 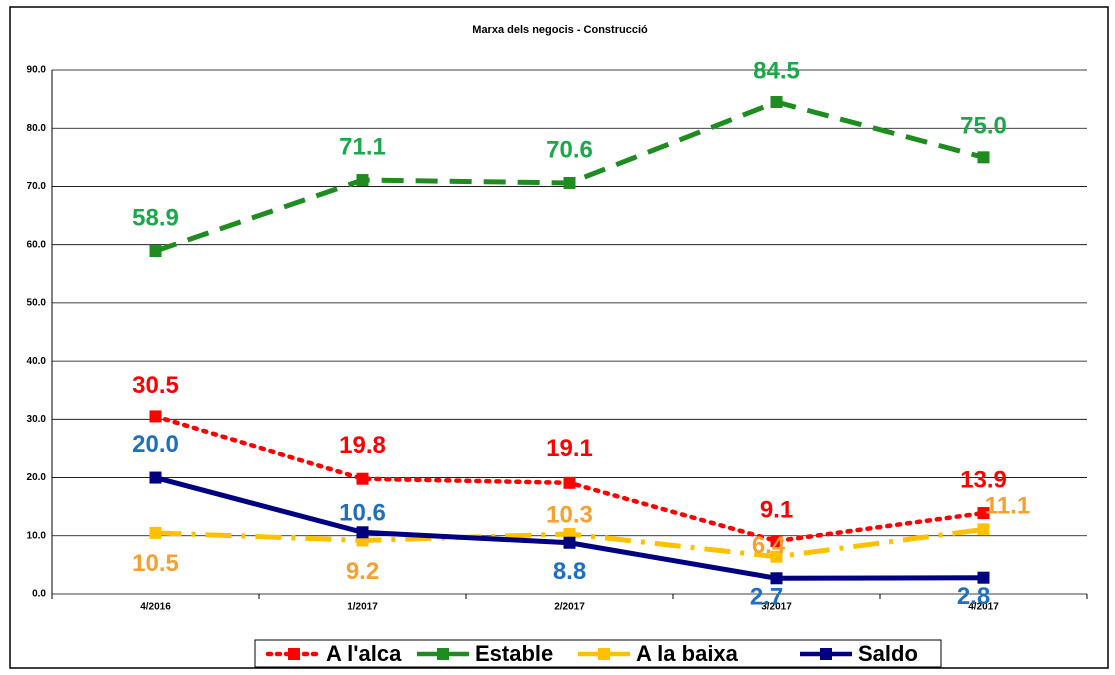 What do you see at coordinates (155, 607) in the screenshot?
I see `x-tick-label: 4/2016` at bounding box center [155, 607].